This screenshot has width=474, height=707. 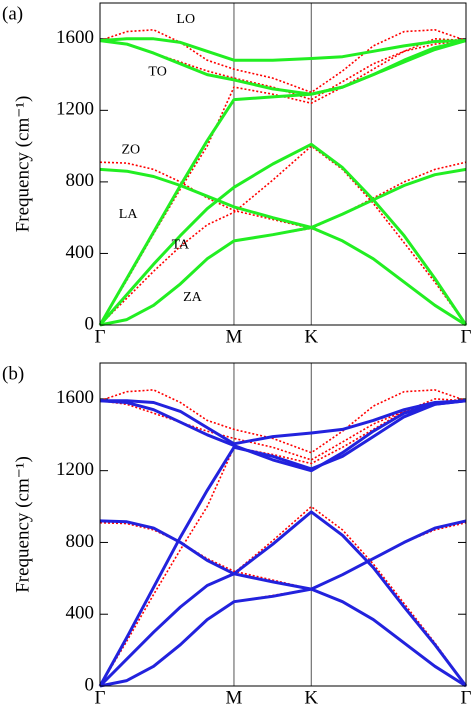 I want to click on branch-label: ZO, so click(x=130, y=149).